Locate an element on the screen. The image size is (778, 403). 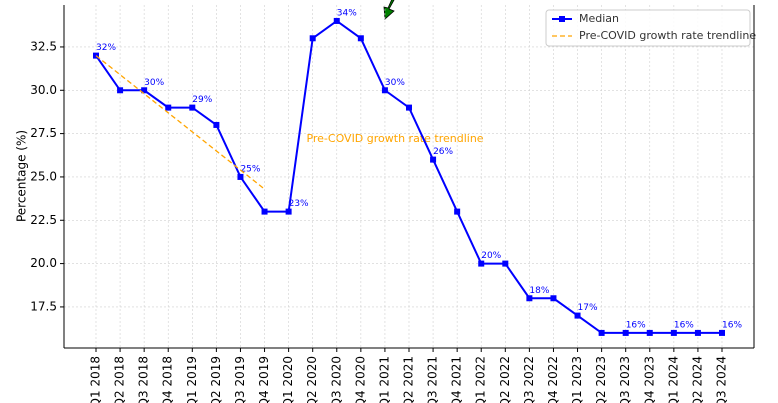
x-tick-label: Q3 2023 is located at coordinates (625, 379).